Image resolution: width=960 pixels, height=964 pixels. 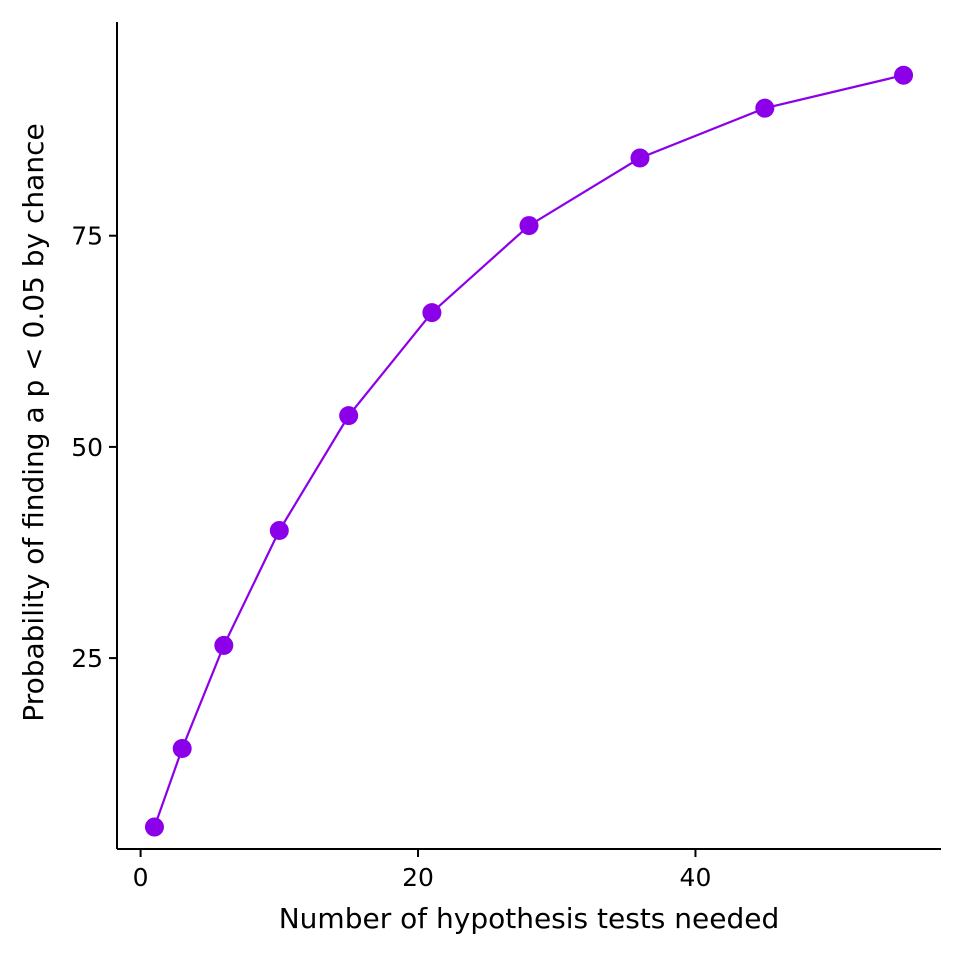 What do you see at coordinates (87, 447) in the screenshot?
I see `y-tick-label: 50` at bounding box center [87, 447].